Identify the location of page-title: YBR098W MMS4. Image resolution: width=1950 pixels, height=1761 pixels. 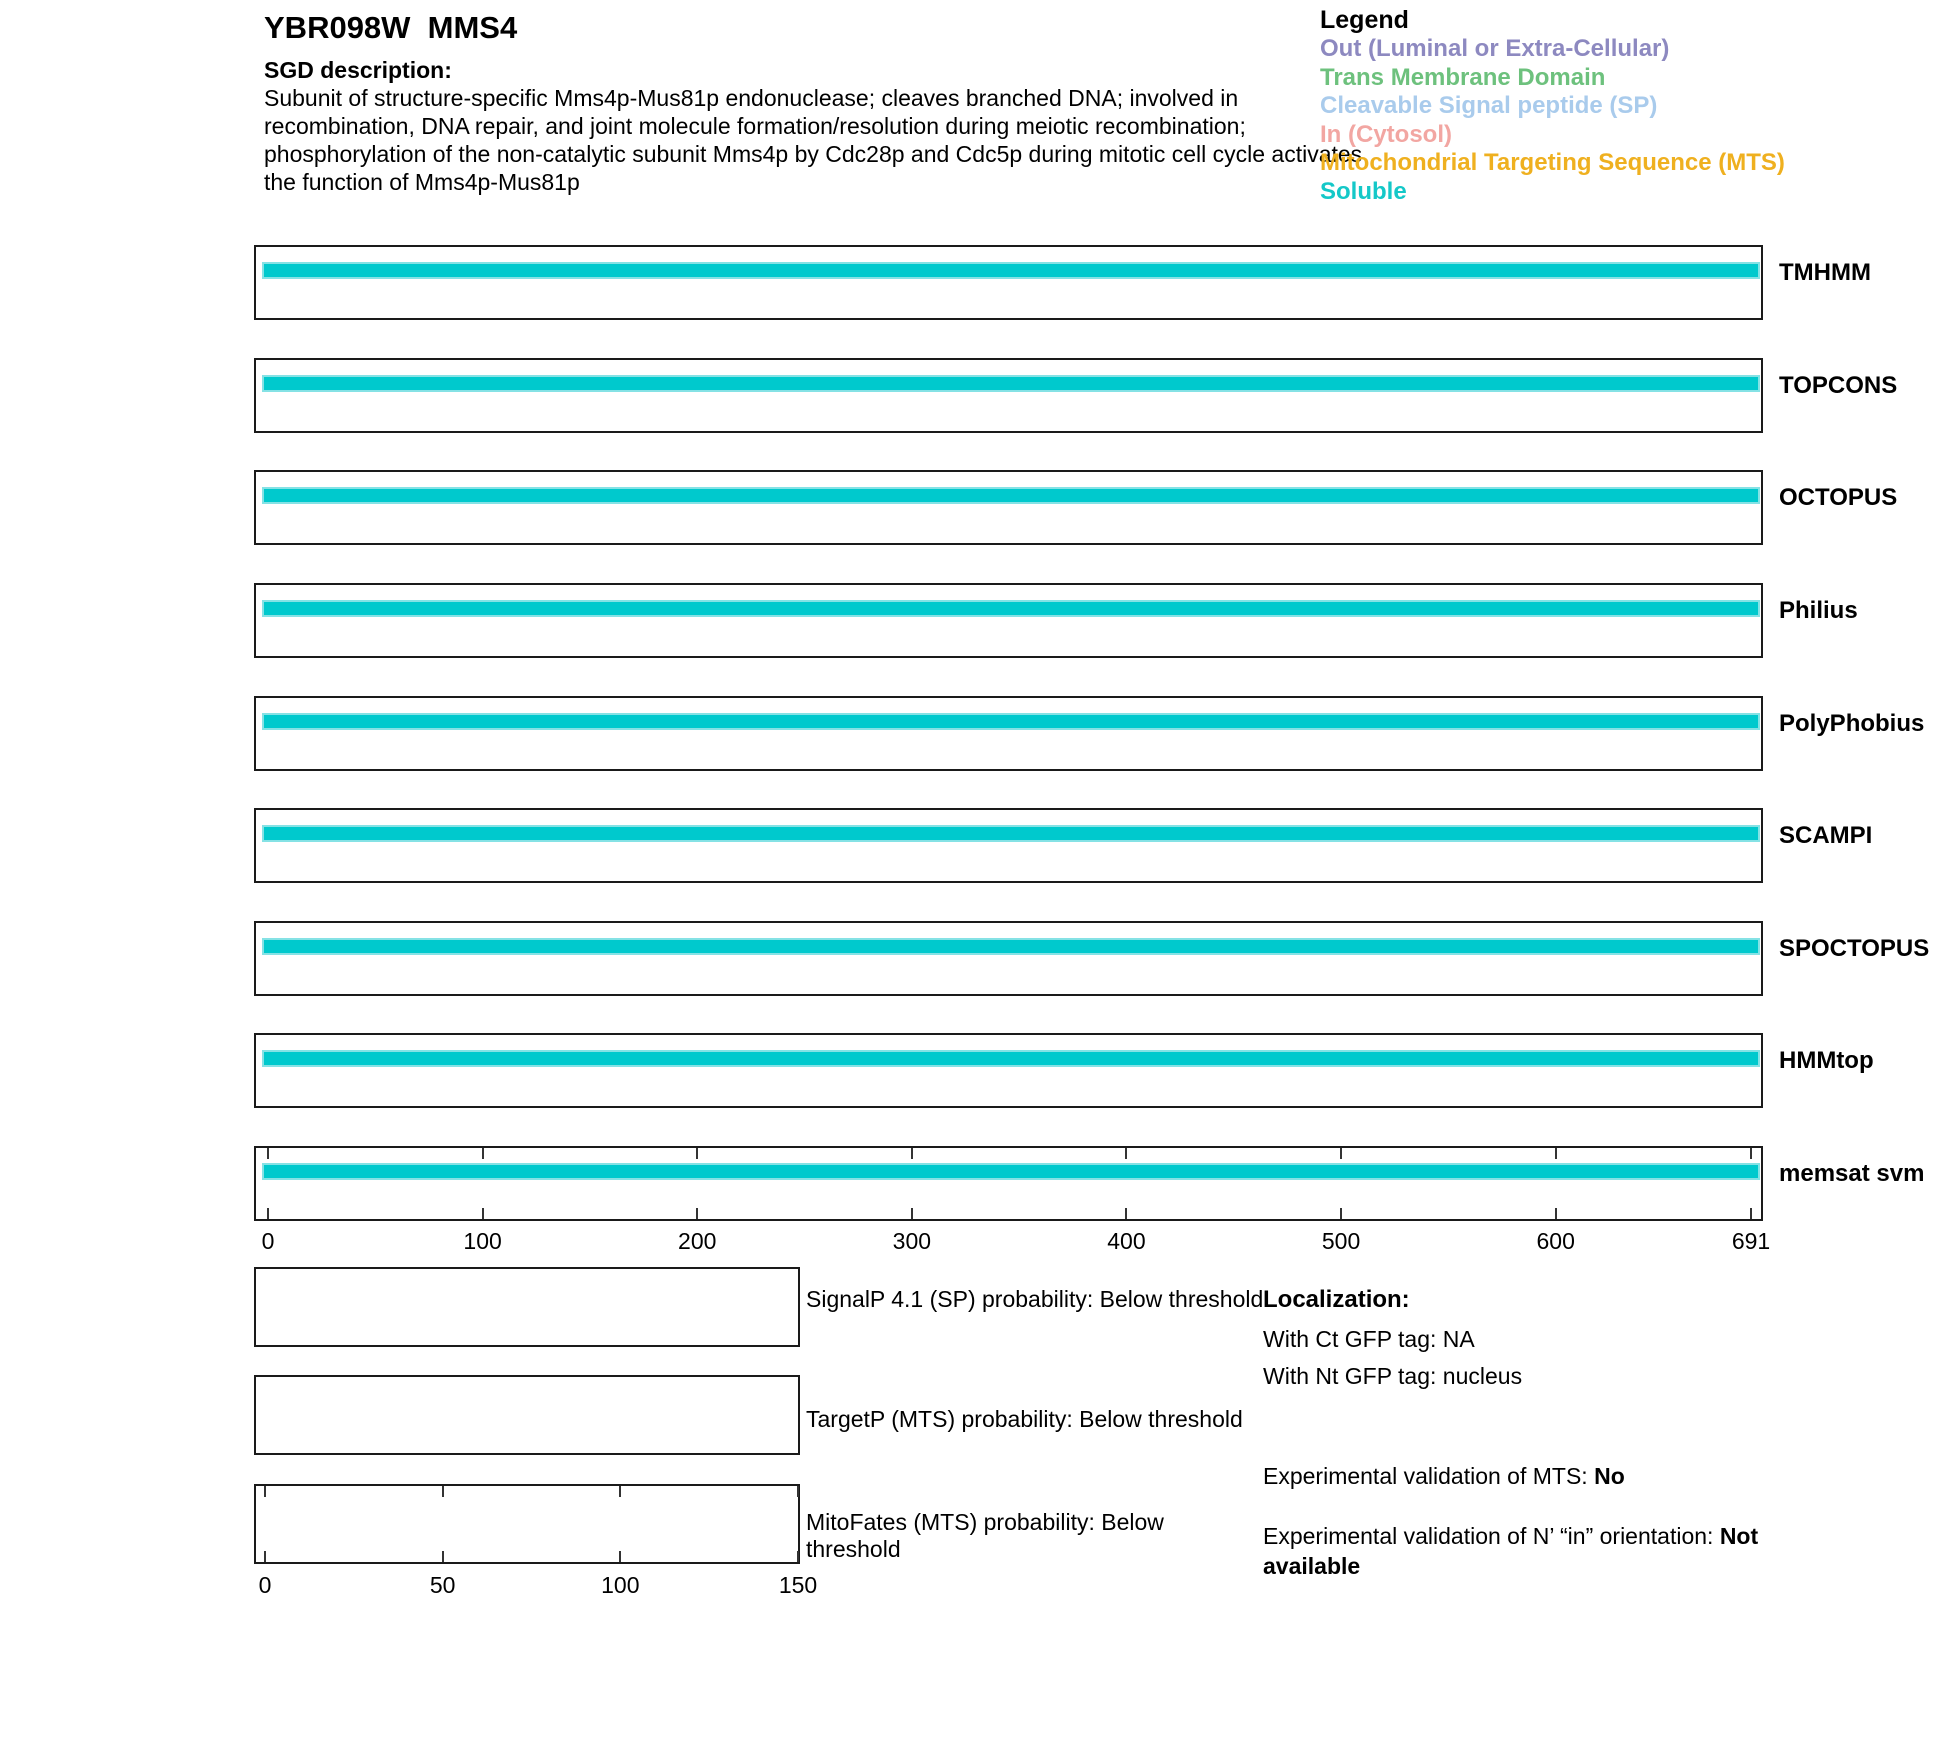
(391, 27).